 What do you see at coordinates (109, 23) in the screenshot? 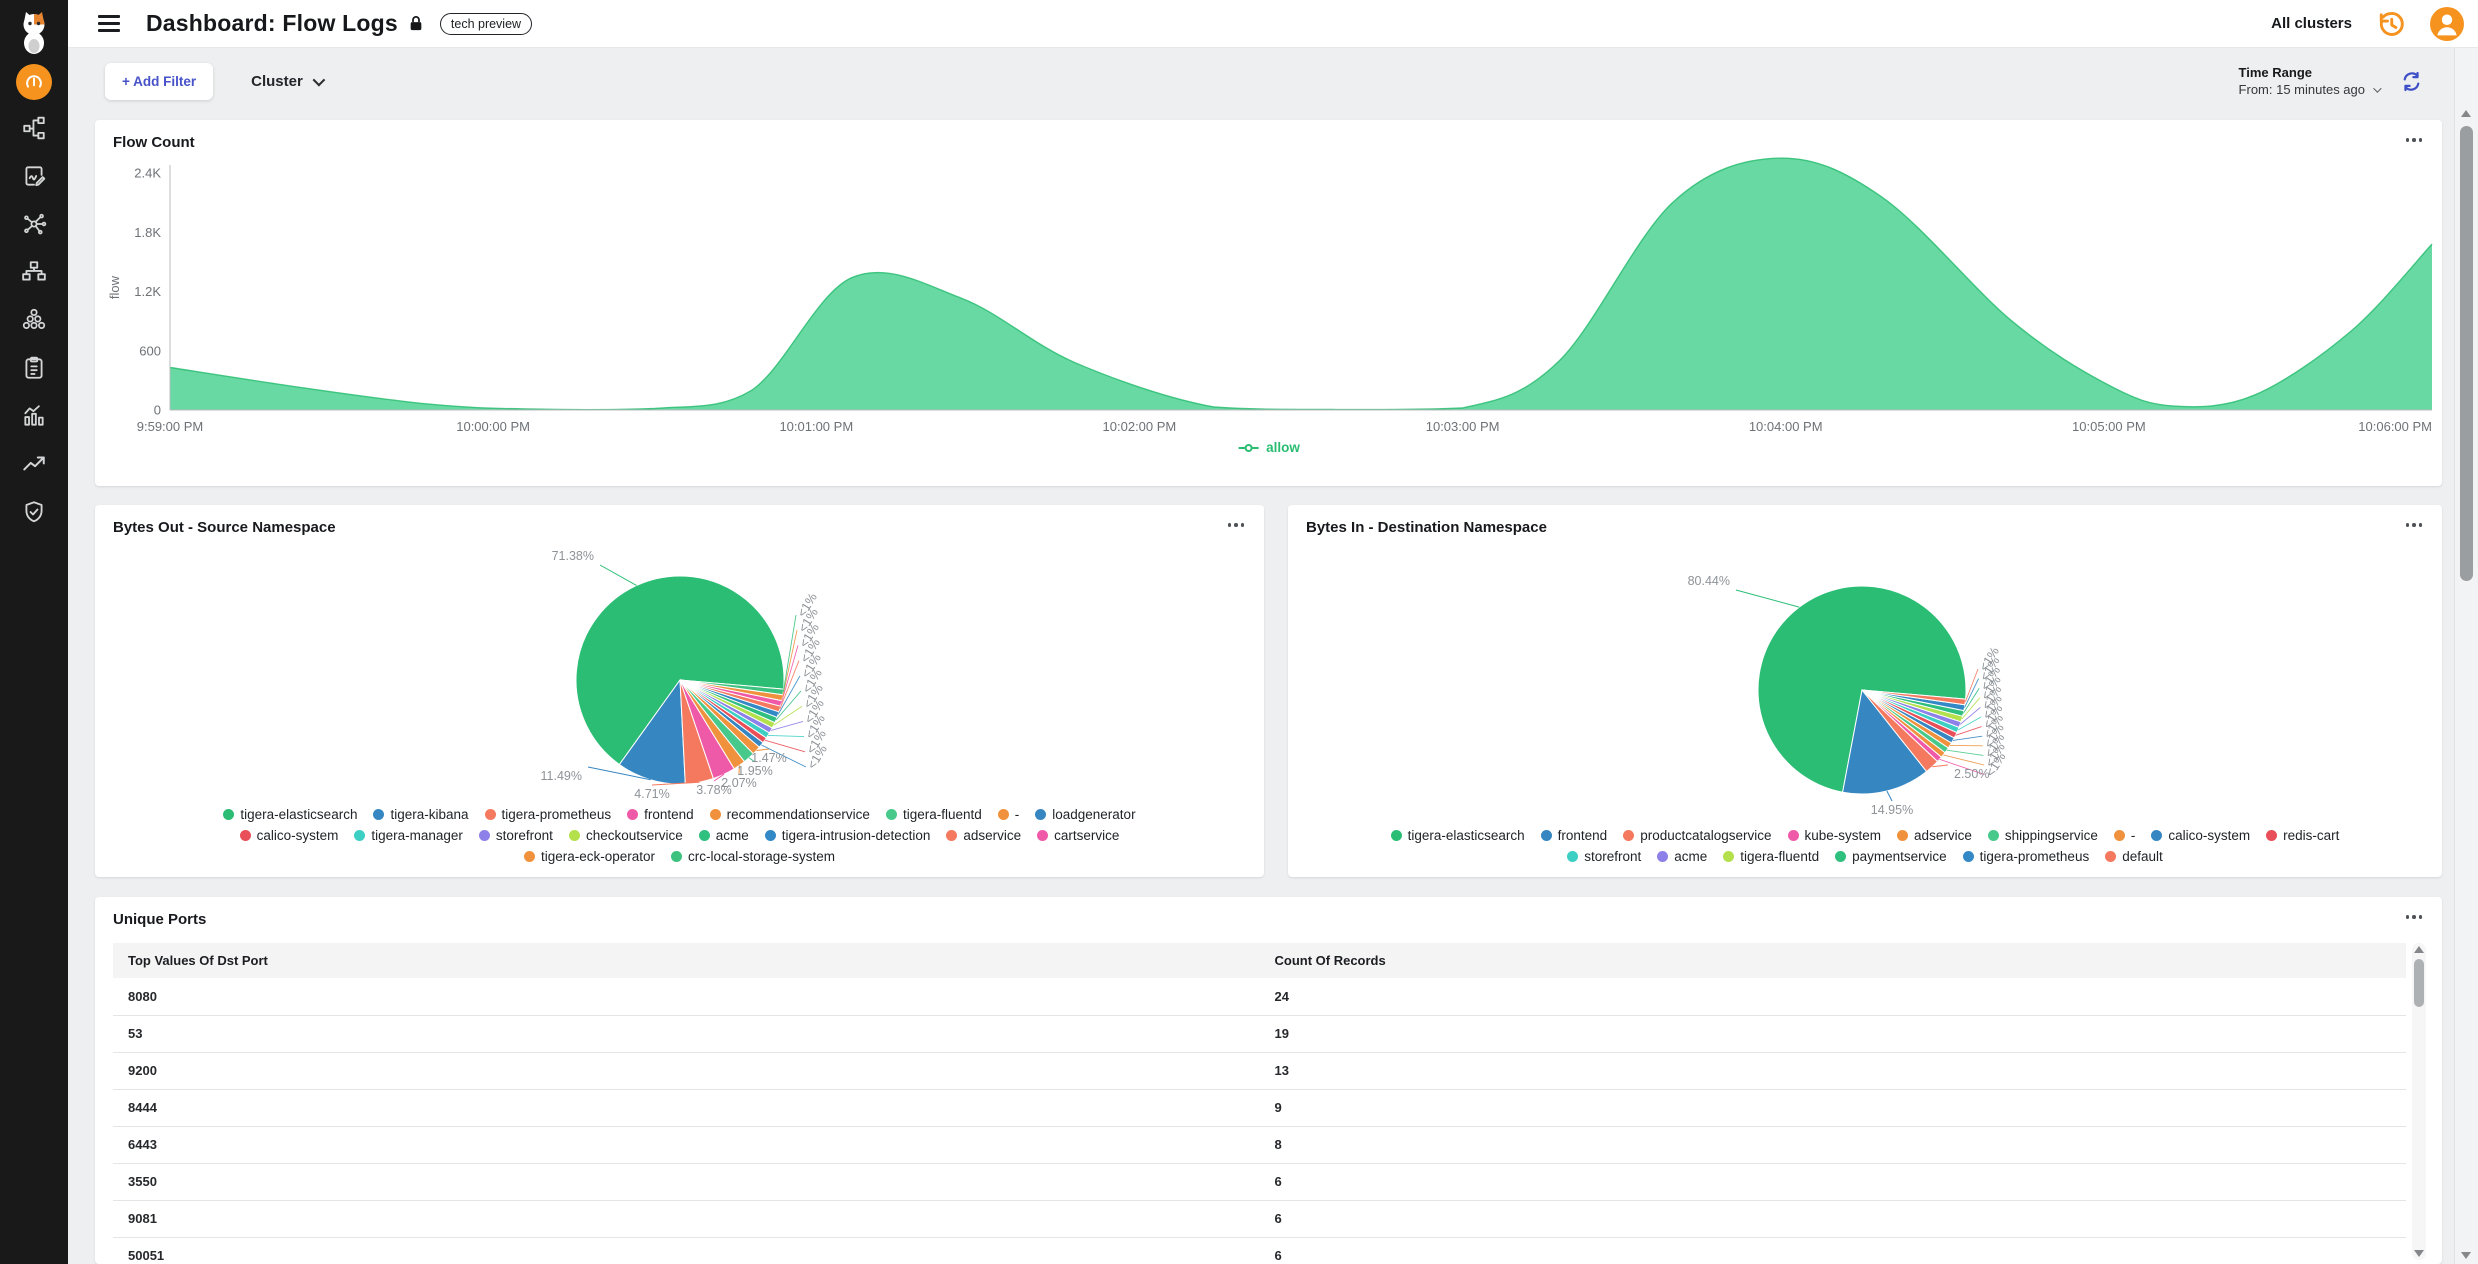
I see `hamburger-menu-icon` at bounding box center [109, 23].